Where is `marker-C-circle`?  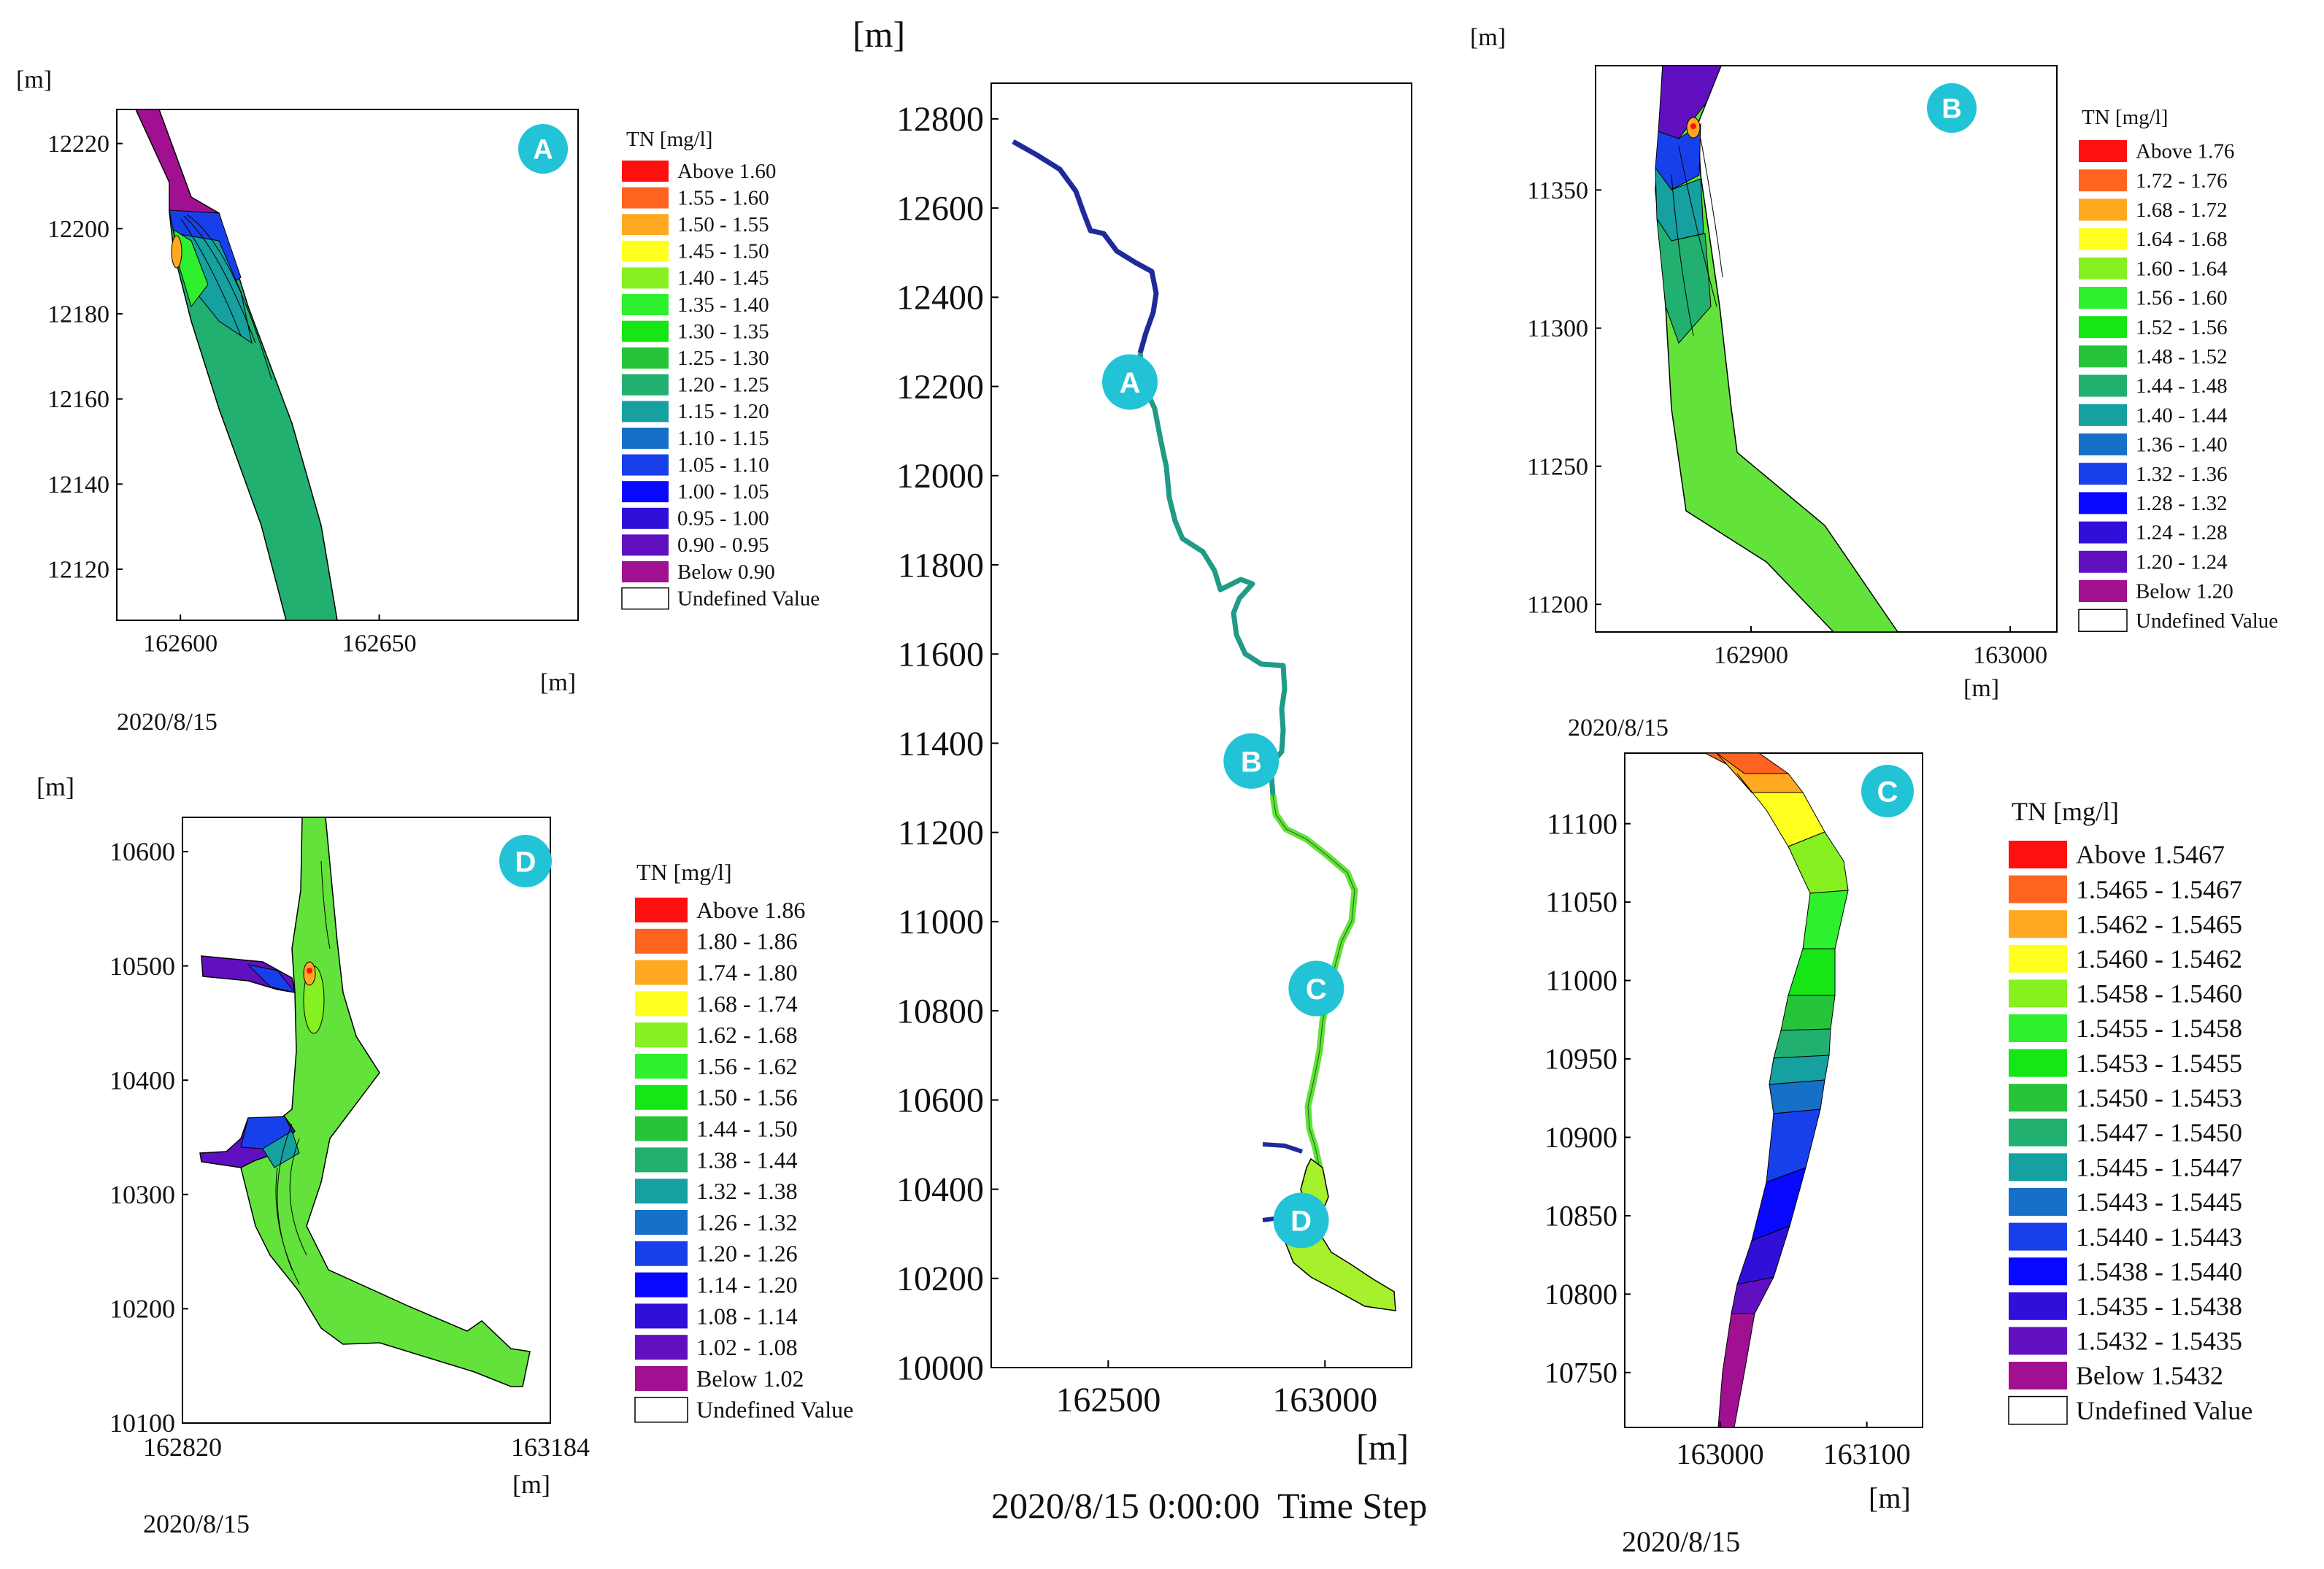
marker-C-circle is located at coordinates (1888, 791).